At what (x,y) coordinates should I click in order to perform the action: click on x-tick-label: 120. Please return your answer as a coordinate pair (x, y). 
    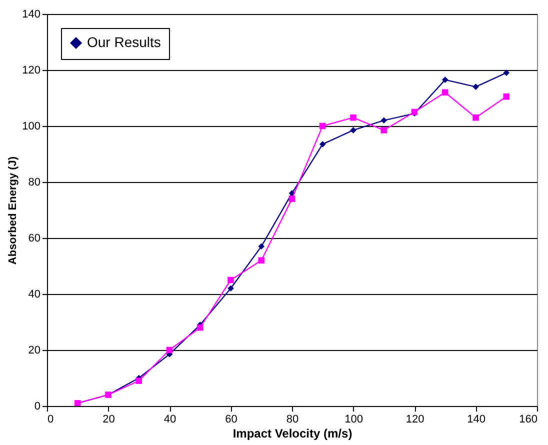
    Looking at the image, I should click on (415, 420).